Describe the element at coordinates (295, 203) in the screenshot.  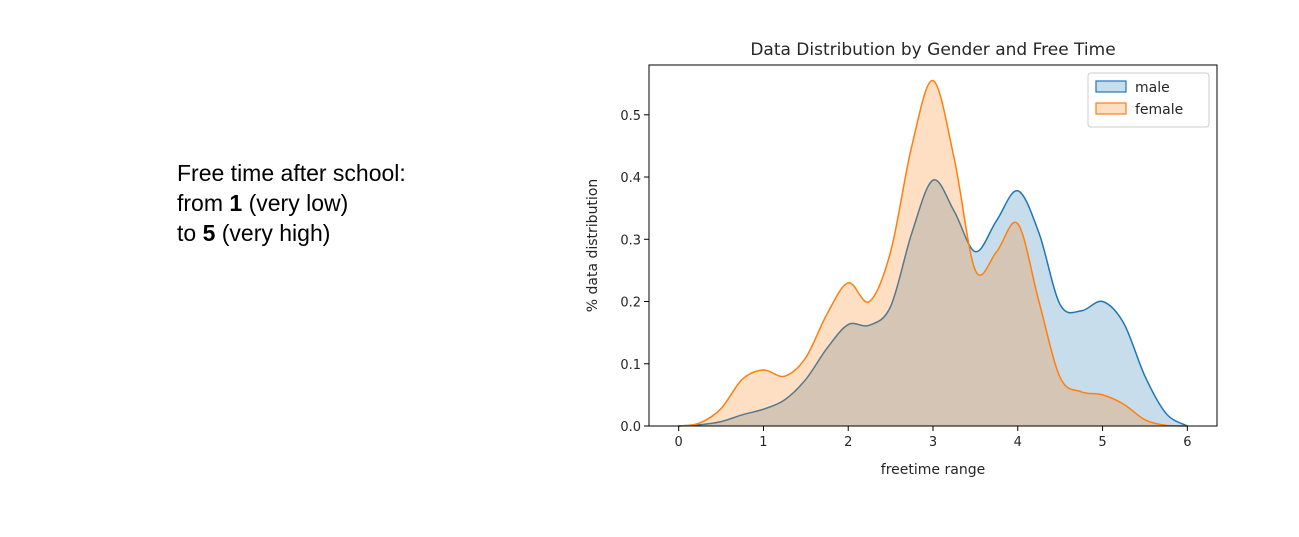
I see `note-line-2-post: (very low)` at that location.